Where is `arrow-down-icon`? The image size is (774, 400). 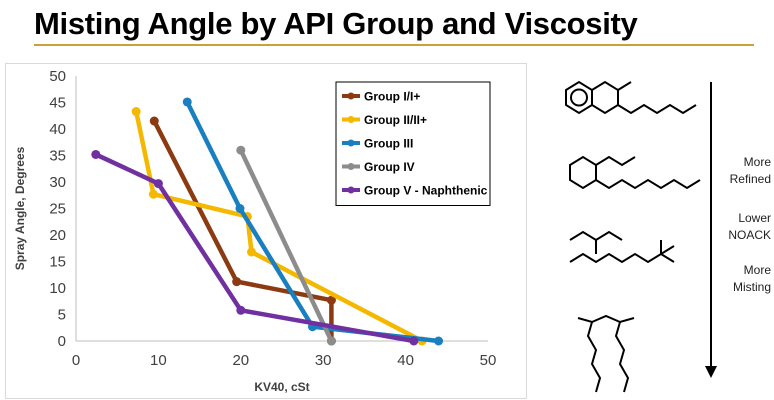
arrow-down-icon is located at coordinates (711, 372).